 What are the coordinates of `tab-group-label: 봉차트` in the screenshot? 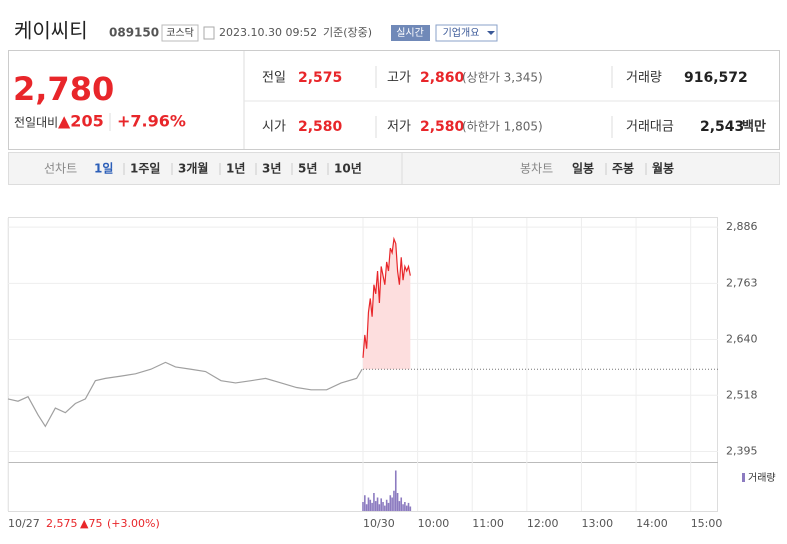 It's located at (536, 169).